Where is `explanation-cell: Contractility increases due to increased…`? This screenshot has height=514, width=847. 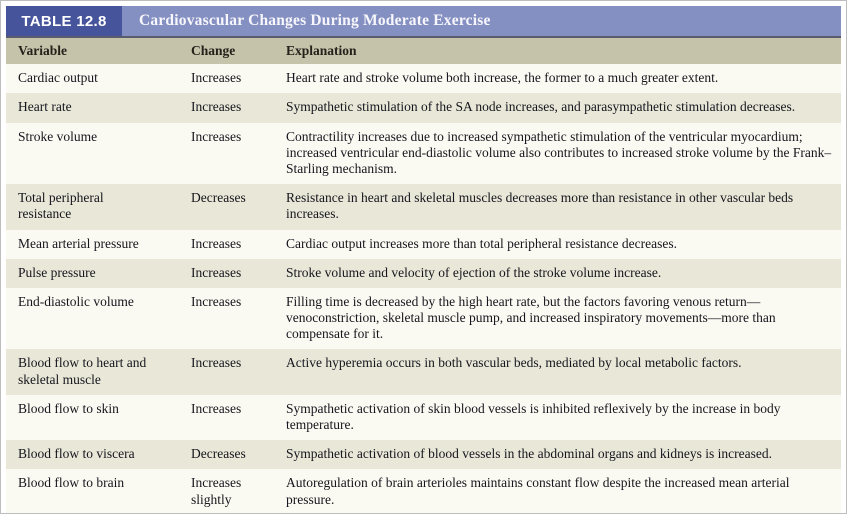 explanation-cell: Contractility increases due to increased… is located at coordinates (559, 152).